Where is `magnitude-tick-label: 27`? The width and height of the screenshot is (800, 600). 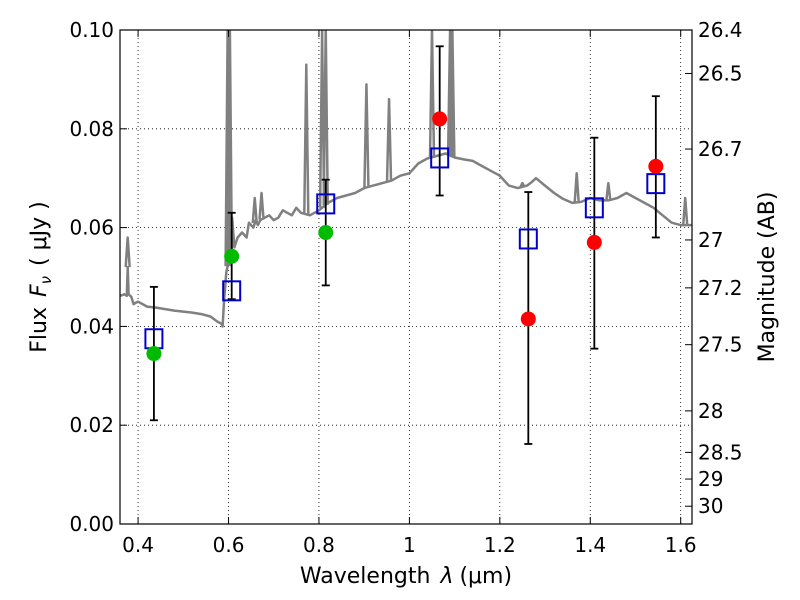
magnitude-tick-label: 27 is located at coordinates (710, 240).